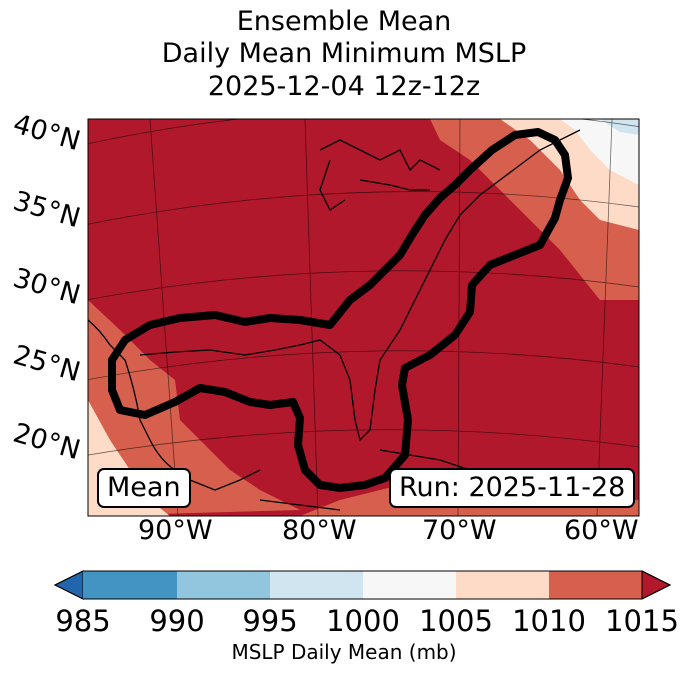 The width and height of the screenshot is (688, 674). Describe the element at coordinates (319, 530) in the screenshot. I see `lon-label-80: 80°W` at that location.